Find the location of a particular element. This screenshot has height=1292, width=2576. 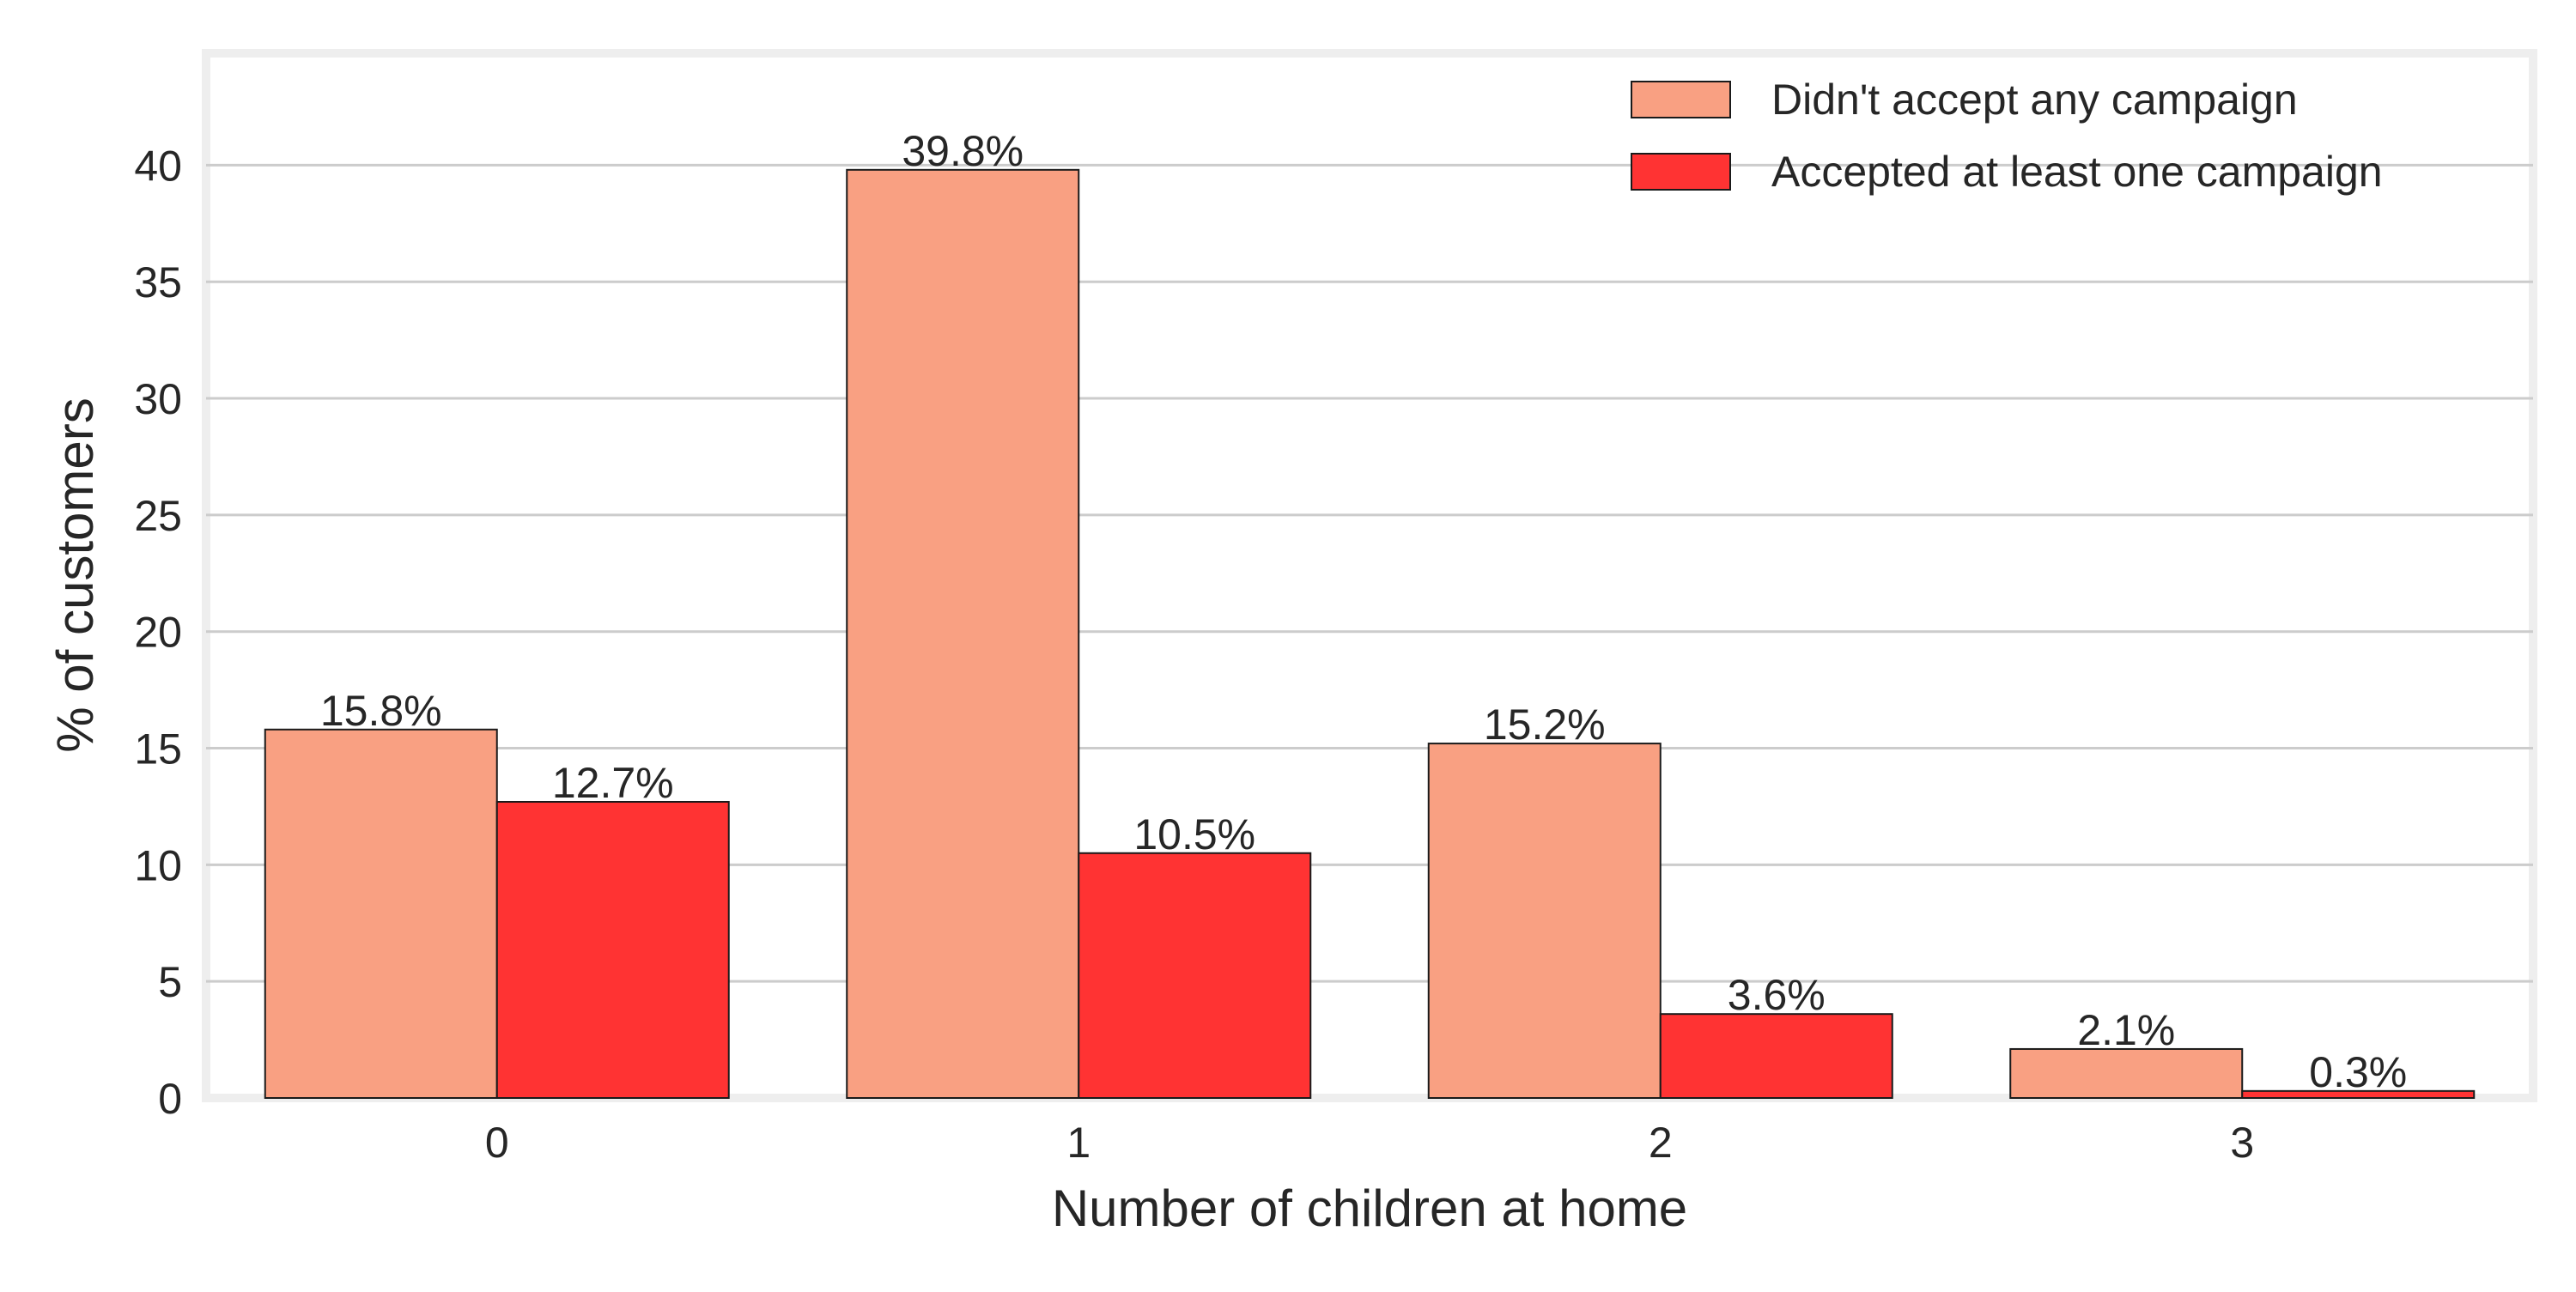

x-tick-label: 0 is located at coordinates (497, 1143).